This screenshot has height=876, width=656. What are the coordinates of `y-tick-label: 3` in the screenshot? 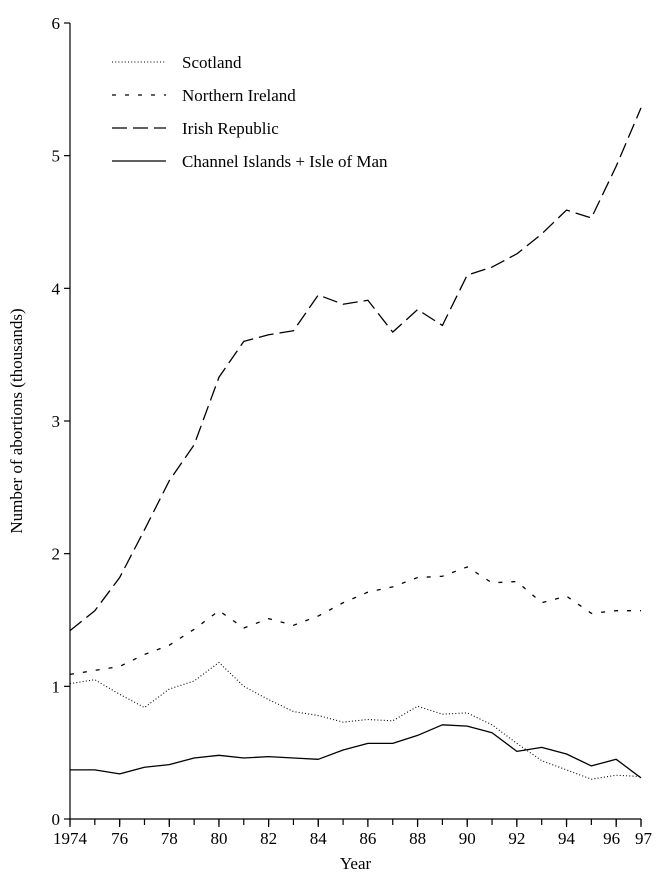 It's located at (56, 421).